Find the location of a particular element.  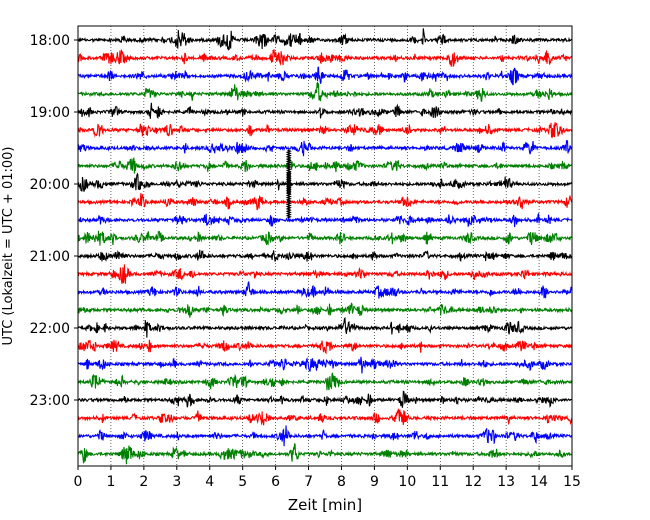

x-axis-ticks: 0 1 2 3 4 5 6 7 8 9 10 11 12 13 14 15 is located at coordinates (327, 478).